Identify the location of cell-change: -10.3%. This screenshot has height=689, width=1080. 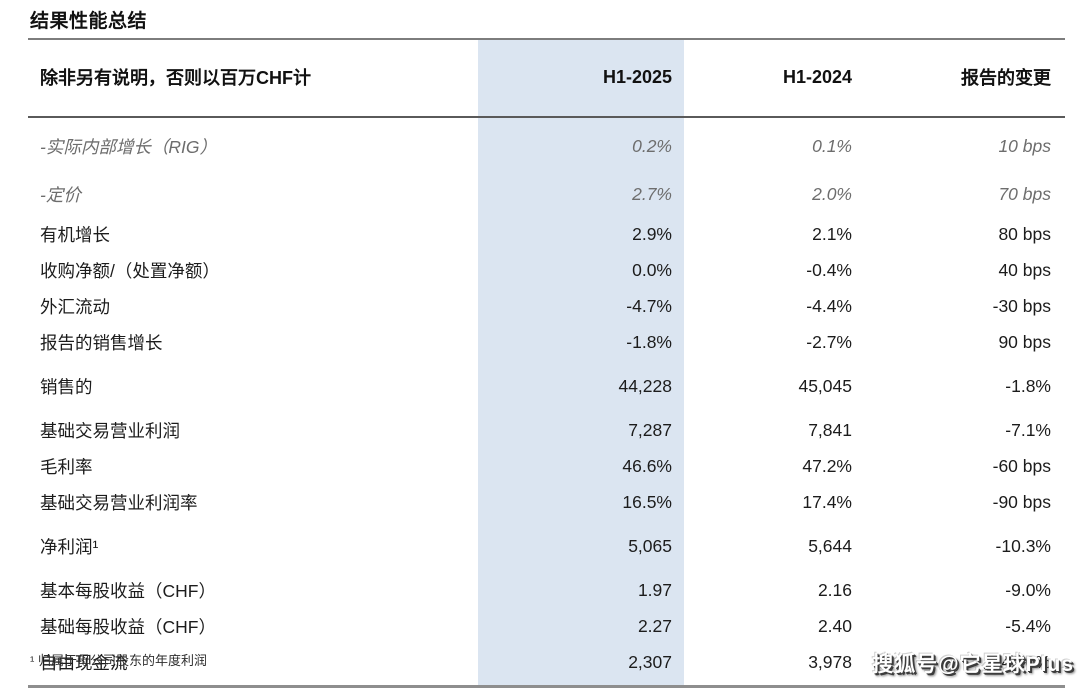
(1023, 546).